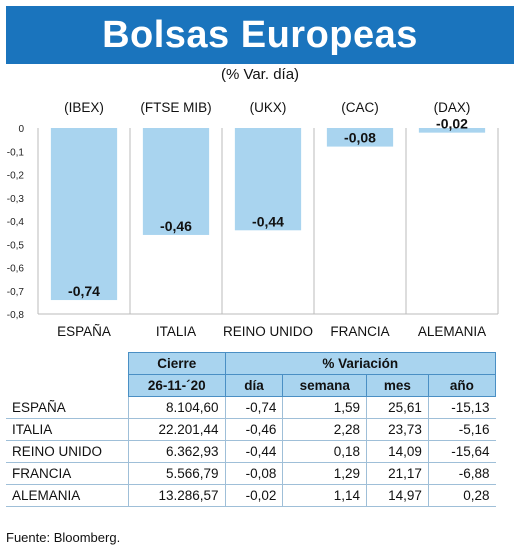  I want to click on bar-francia, so click(360, 137).